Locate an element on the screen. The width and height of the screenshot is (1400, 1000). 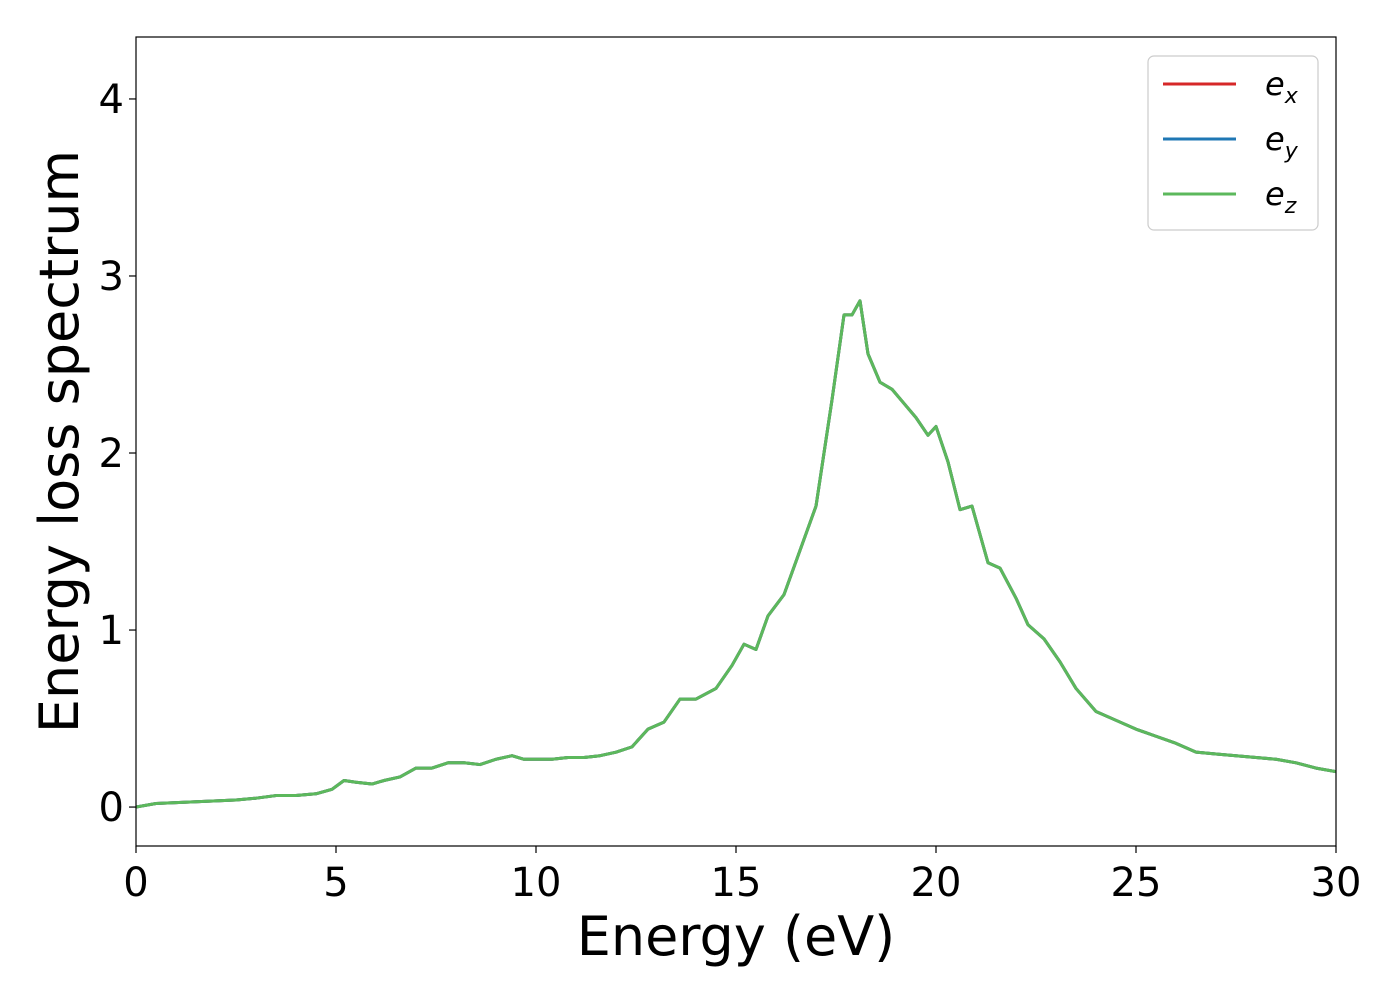
legend-box is located at coordinates (1233, 143).